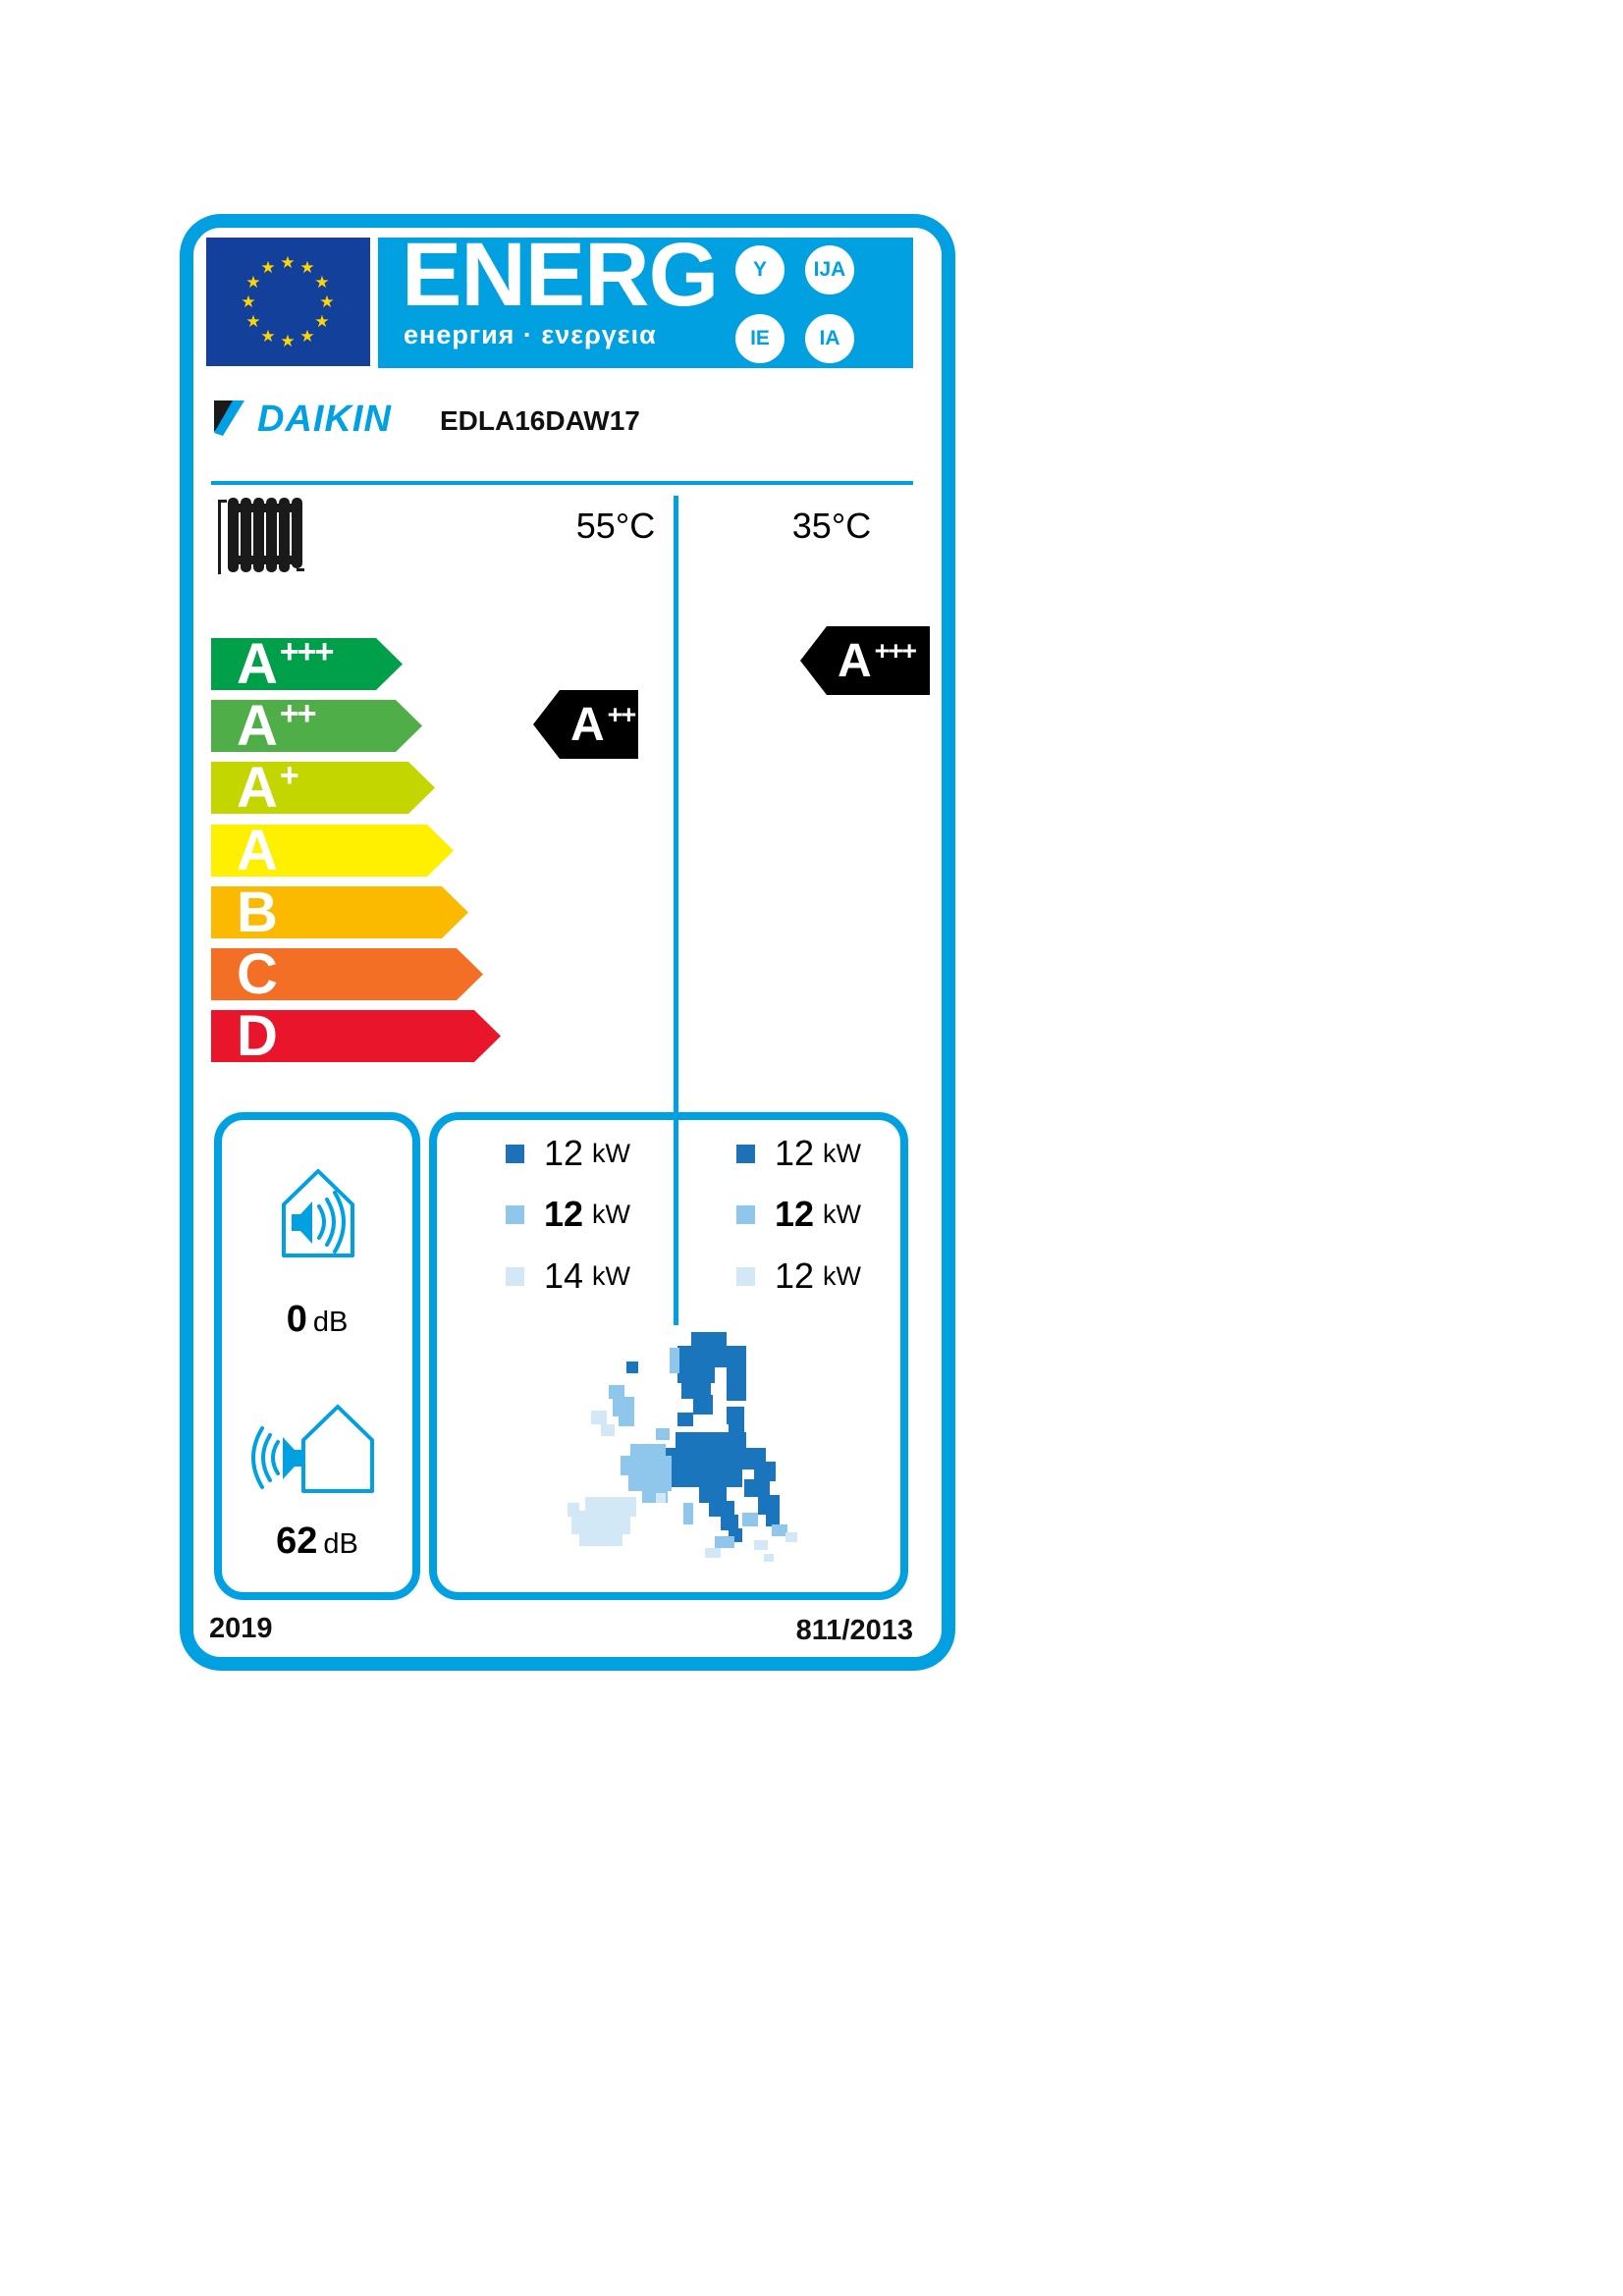 This screenshot has width=1623, height=2296. What do you see at coordinates (296, 1320) in the screenshot?
I see `sound-value: 0` at bounding box center [296, 1320].